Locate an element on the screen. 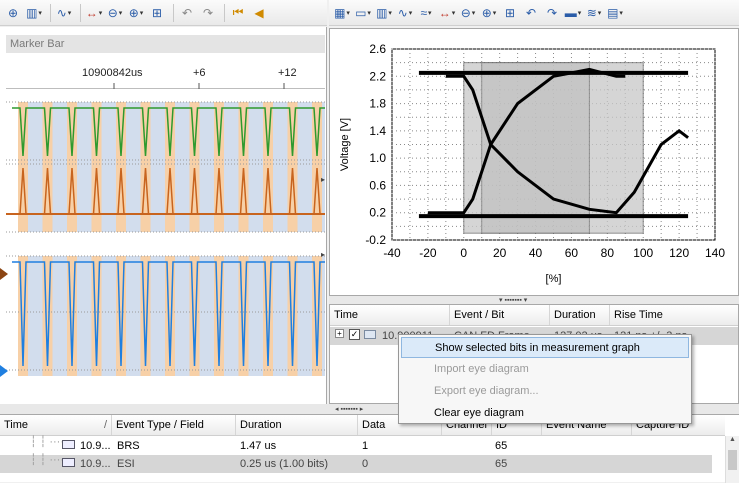  time-ruler: 10900842us +6 +12 is located at coordinates (165, 71).